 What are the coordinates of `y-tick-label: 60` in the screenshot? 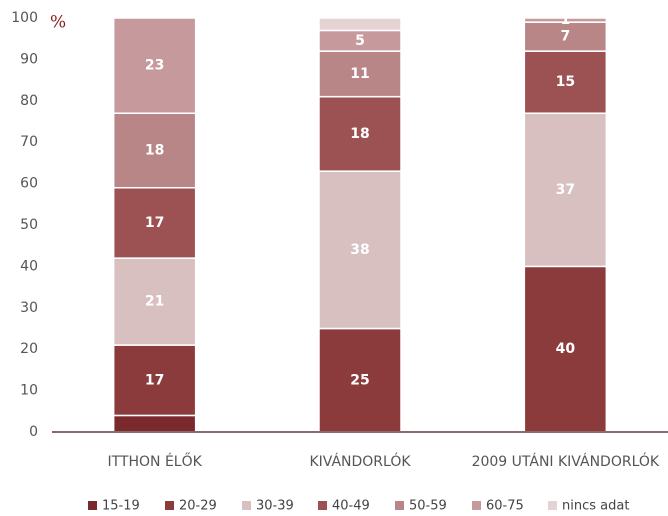 It's located at (29, 184).